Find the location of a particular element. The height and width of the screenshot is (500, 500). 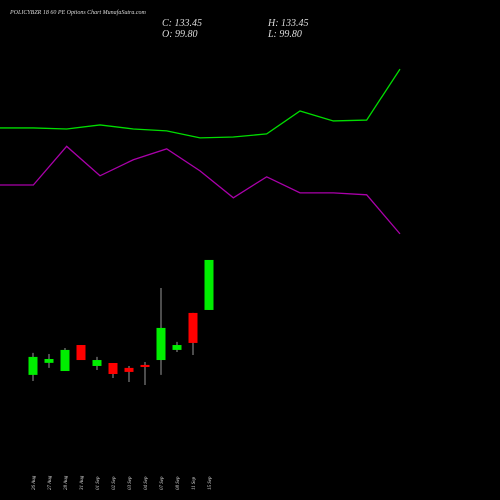

open-label: O: 99.80 is located at coordinates (180, 34).